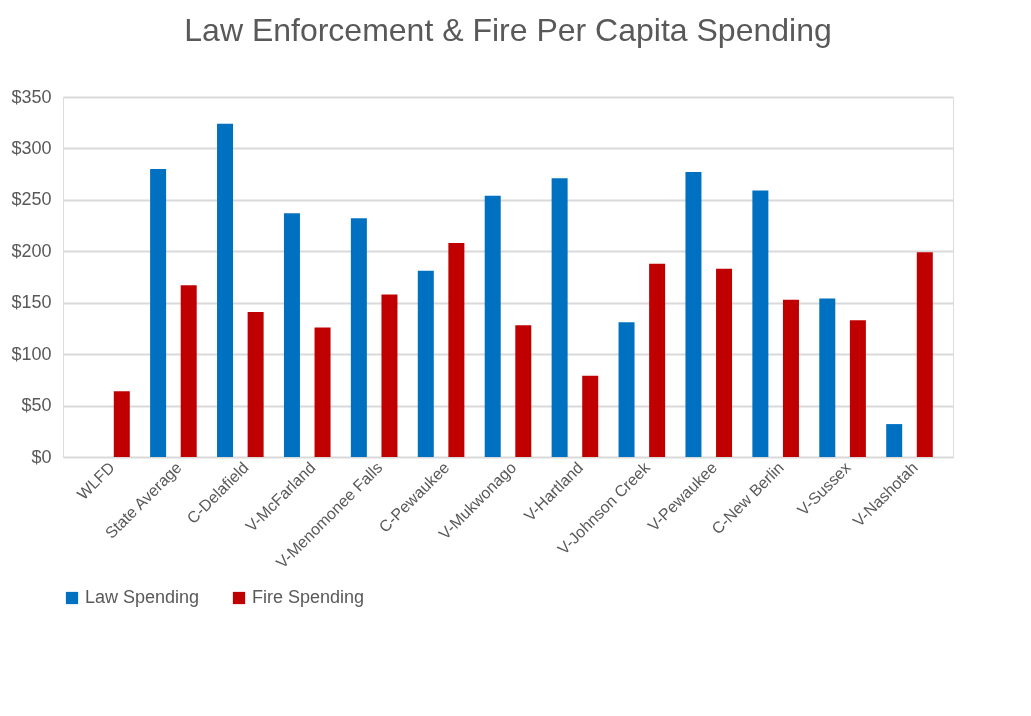 The image size is (1031, 716). What do you see at coordinates (508, 30) in the screenshot?
I see `chart-title: Law Enforcement & Fire Per Capita Spending` at bounding box center [508, 30].